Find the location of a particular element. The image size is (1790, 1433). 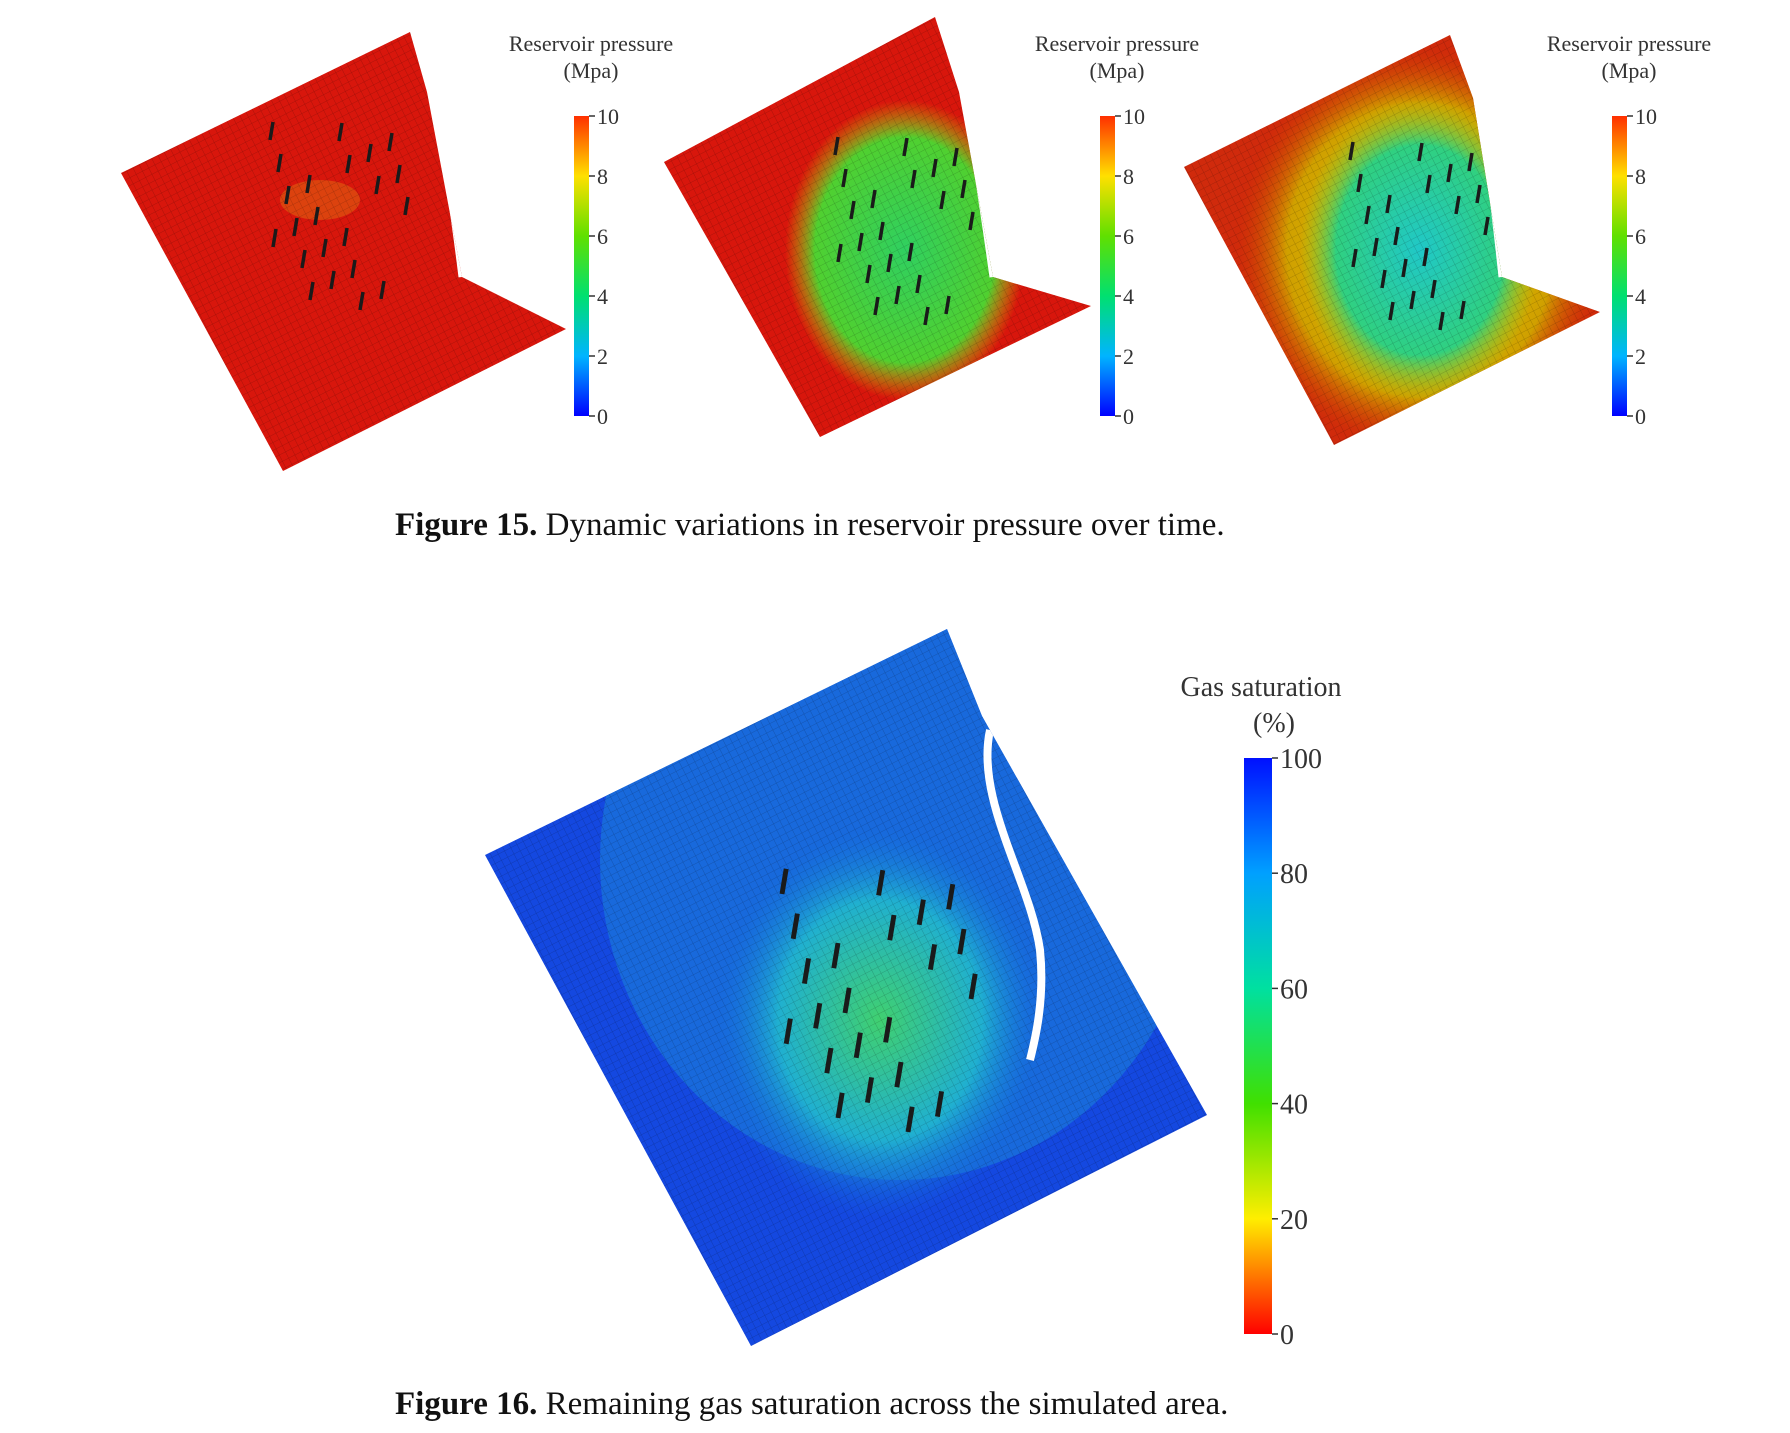

colorbar-tick-label: 60 is located at coordinates (1294, 989).